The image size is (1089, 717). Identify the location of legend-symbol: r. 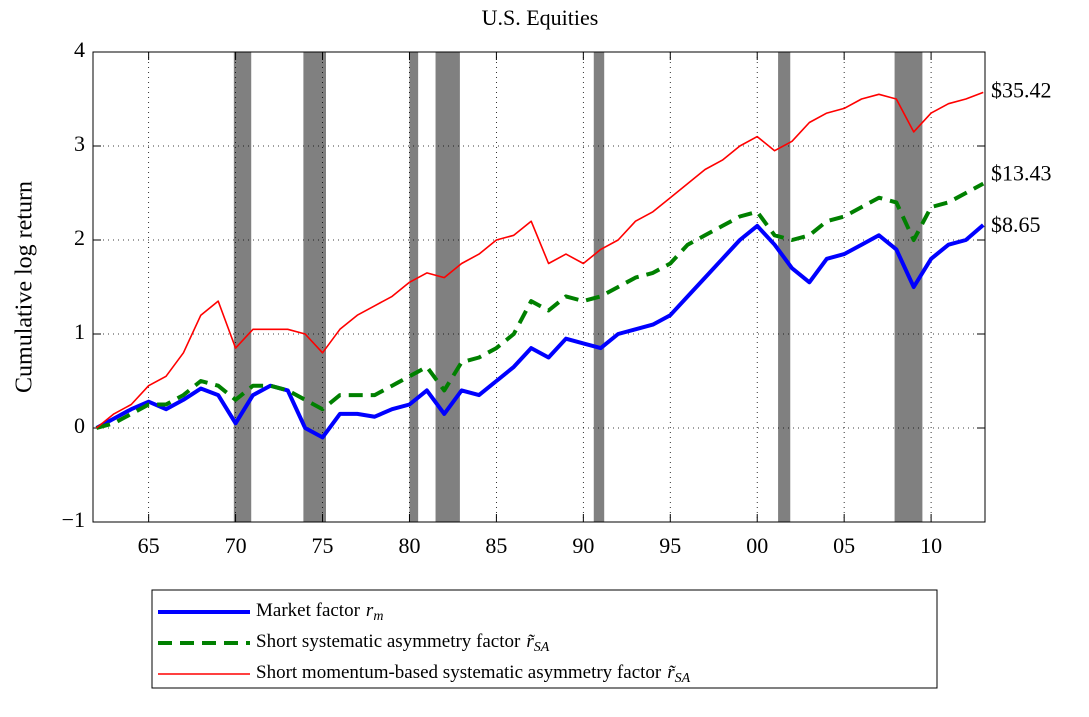
(370, 610).